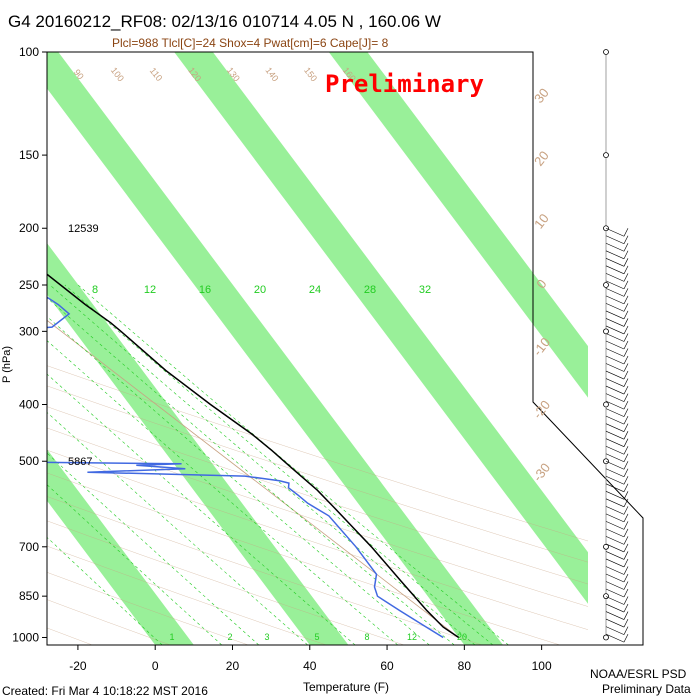  What do you see at coordinates (156, 74) in the screenshot?
I see `isotherm-label: 110` at bounding box center [156, 74].